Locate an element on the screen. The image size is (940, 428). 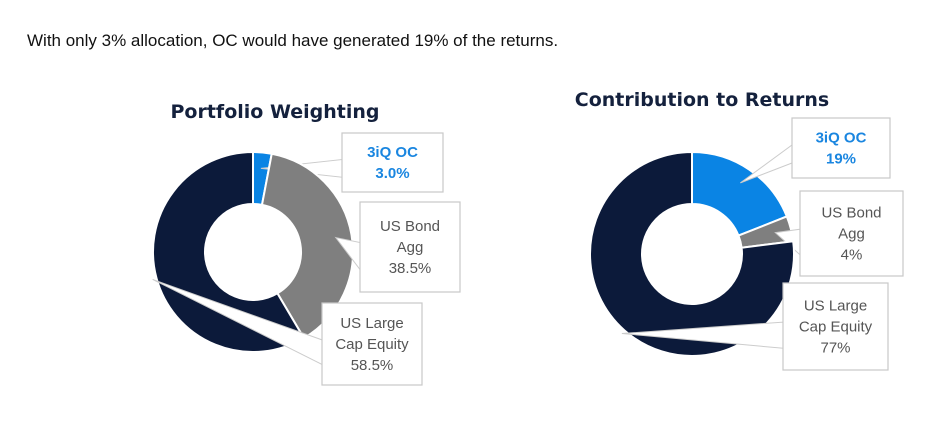
chart-title: Contribution to Returns is located at coordinates (702, 100).